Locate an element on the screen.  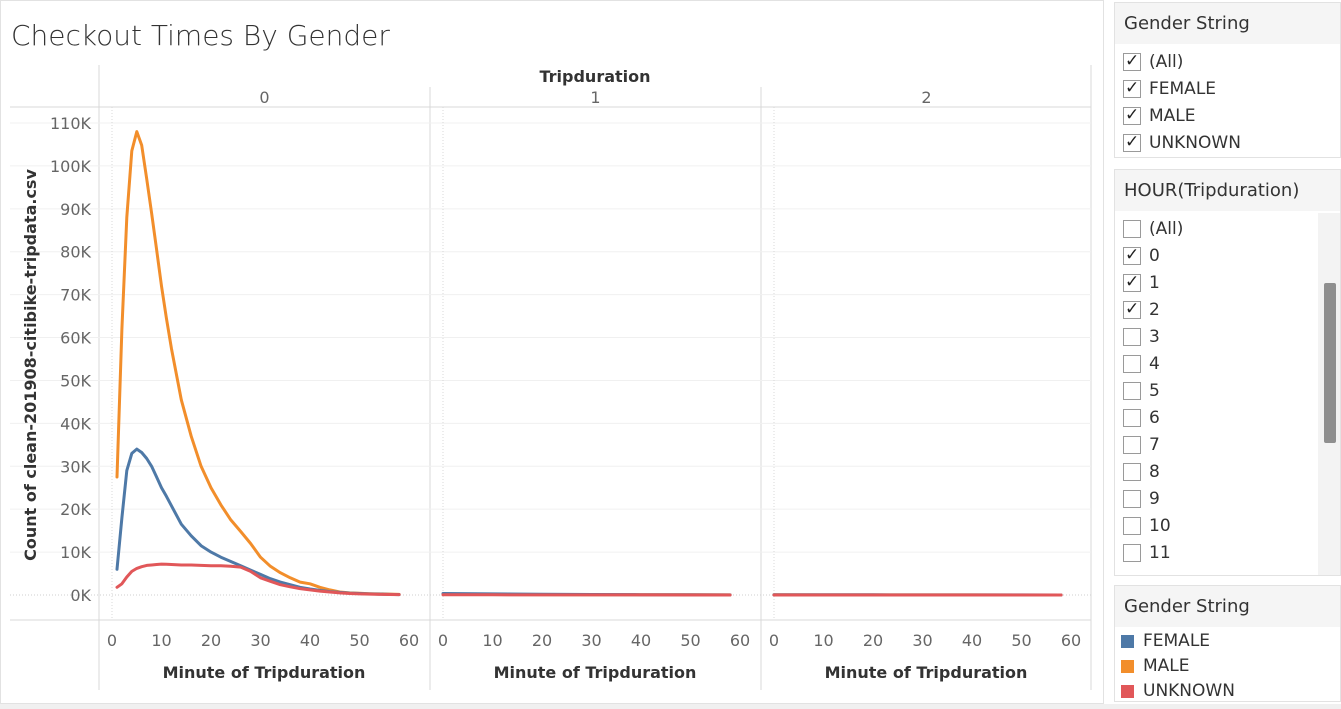
hour-filter-option-label: 8 is located at coordinates (1154, 472).